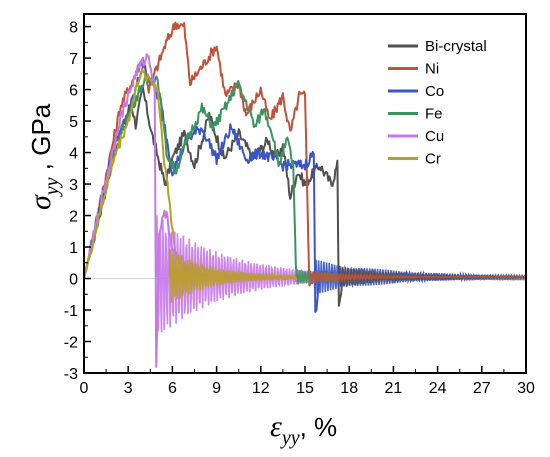  I want to click on legend-label: Cr, so click(433, 159).